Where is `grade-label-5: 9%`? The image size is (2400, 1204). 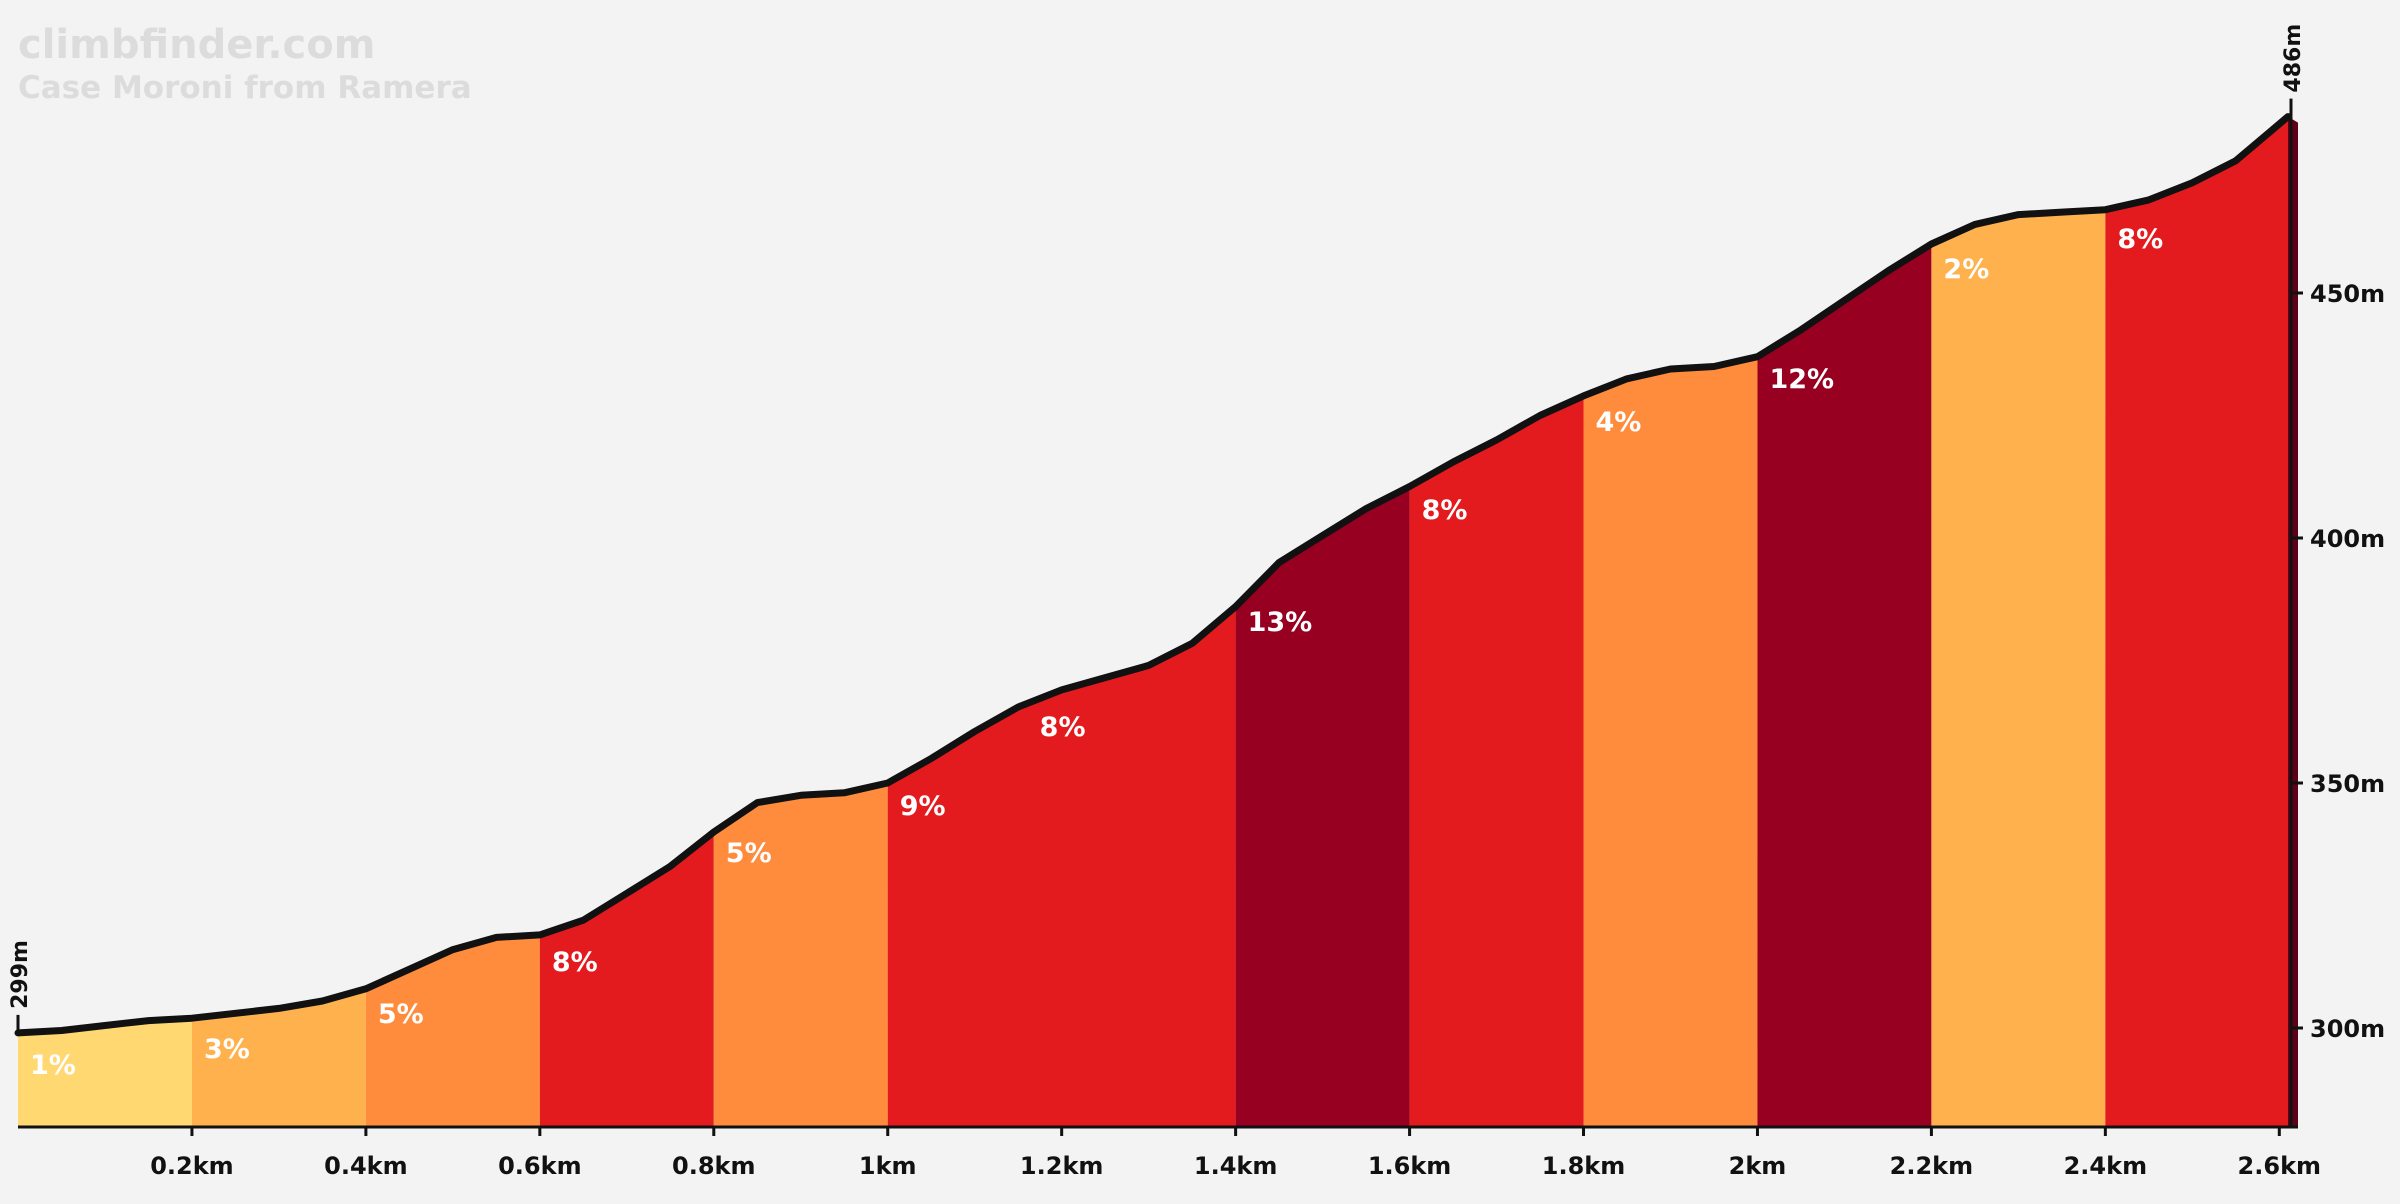
grade-label-5: 9% is located at coordinates (923, 806).